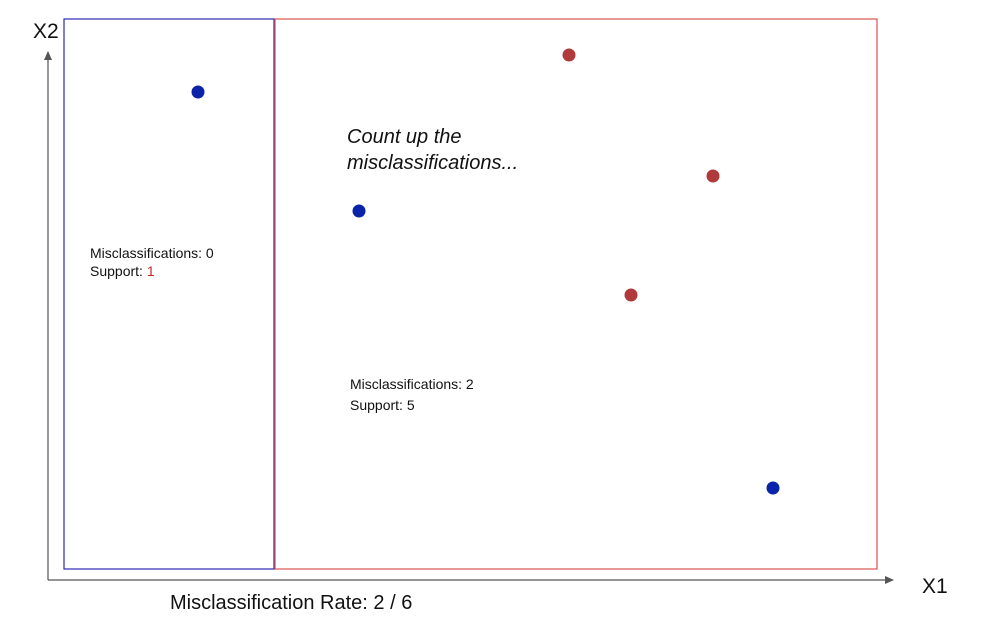 The width and height of the screenshot is (1000, 618). Describe the element at coordinates (412, 384) in the screenshot. I see `right-region-misclassifications: Misclassifications: 2` at that location.